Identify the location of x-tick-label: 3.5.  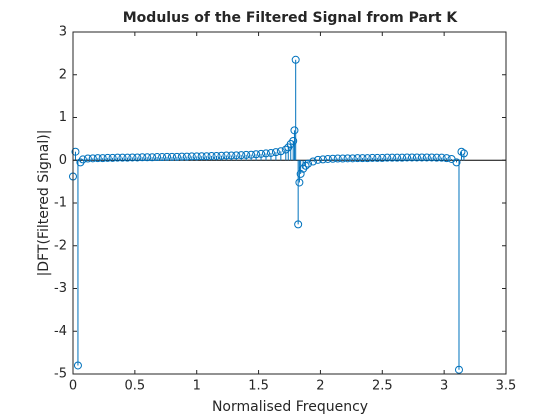
(506, 386).